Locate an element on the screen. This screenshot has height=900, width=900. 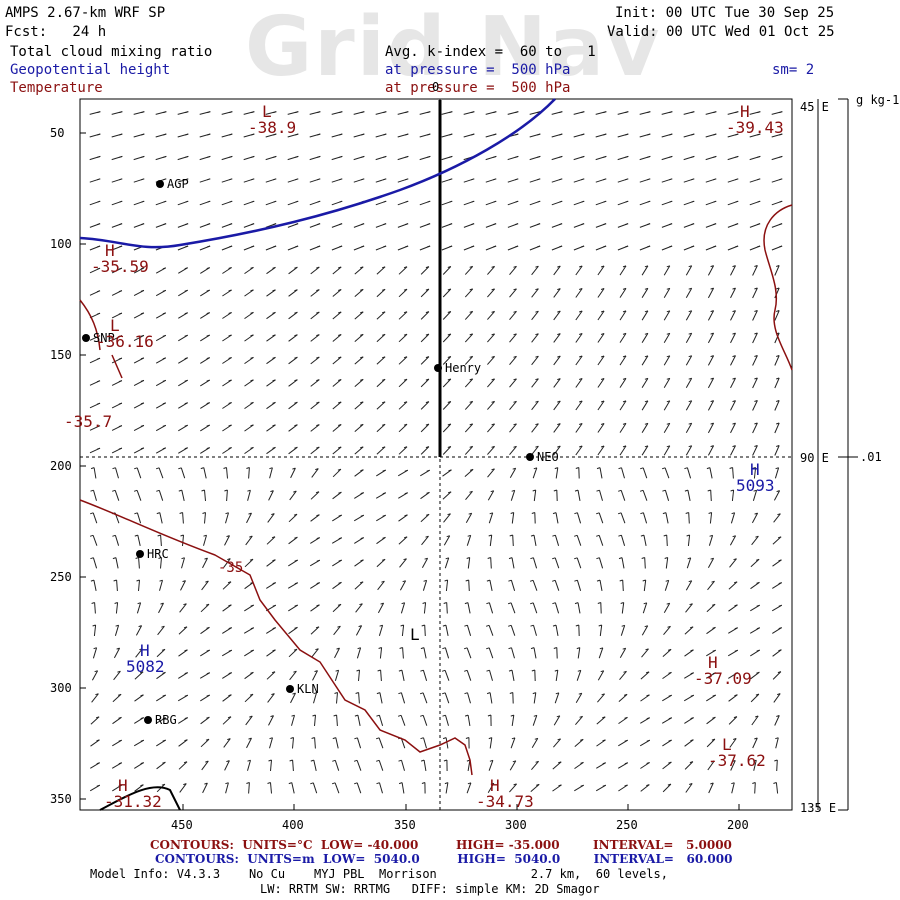
init-time: Init: 00 UTC Tue 30 Sep 25 is located at coordinates (725, 13).